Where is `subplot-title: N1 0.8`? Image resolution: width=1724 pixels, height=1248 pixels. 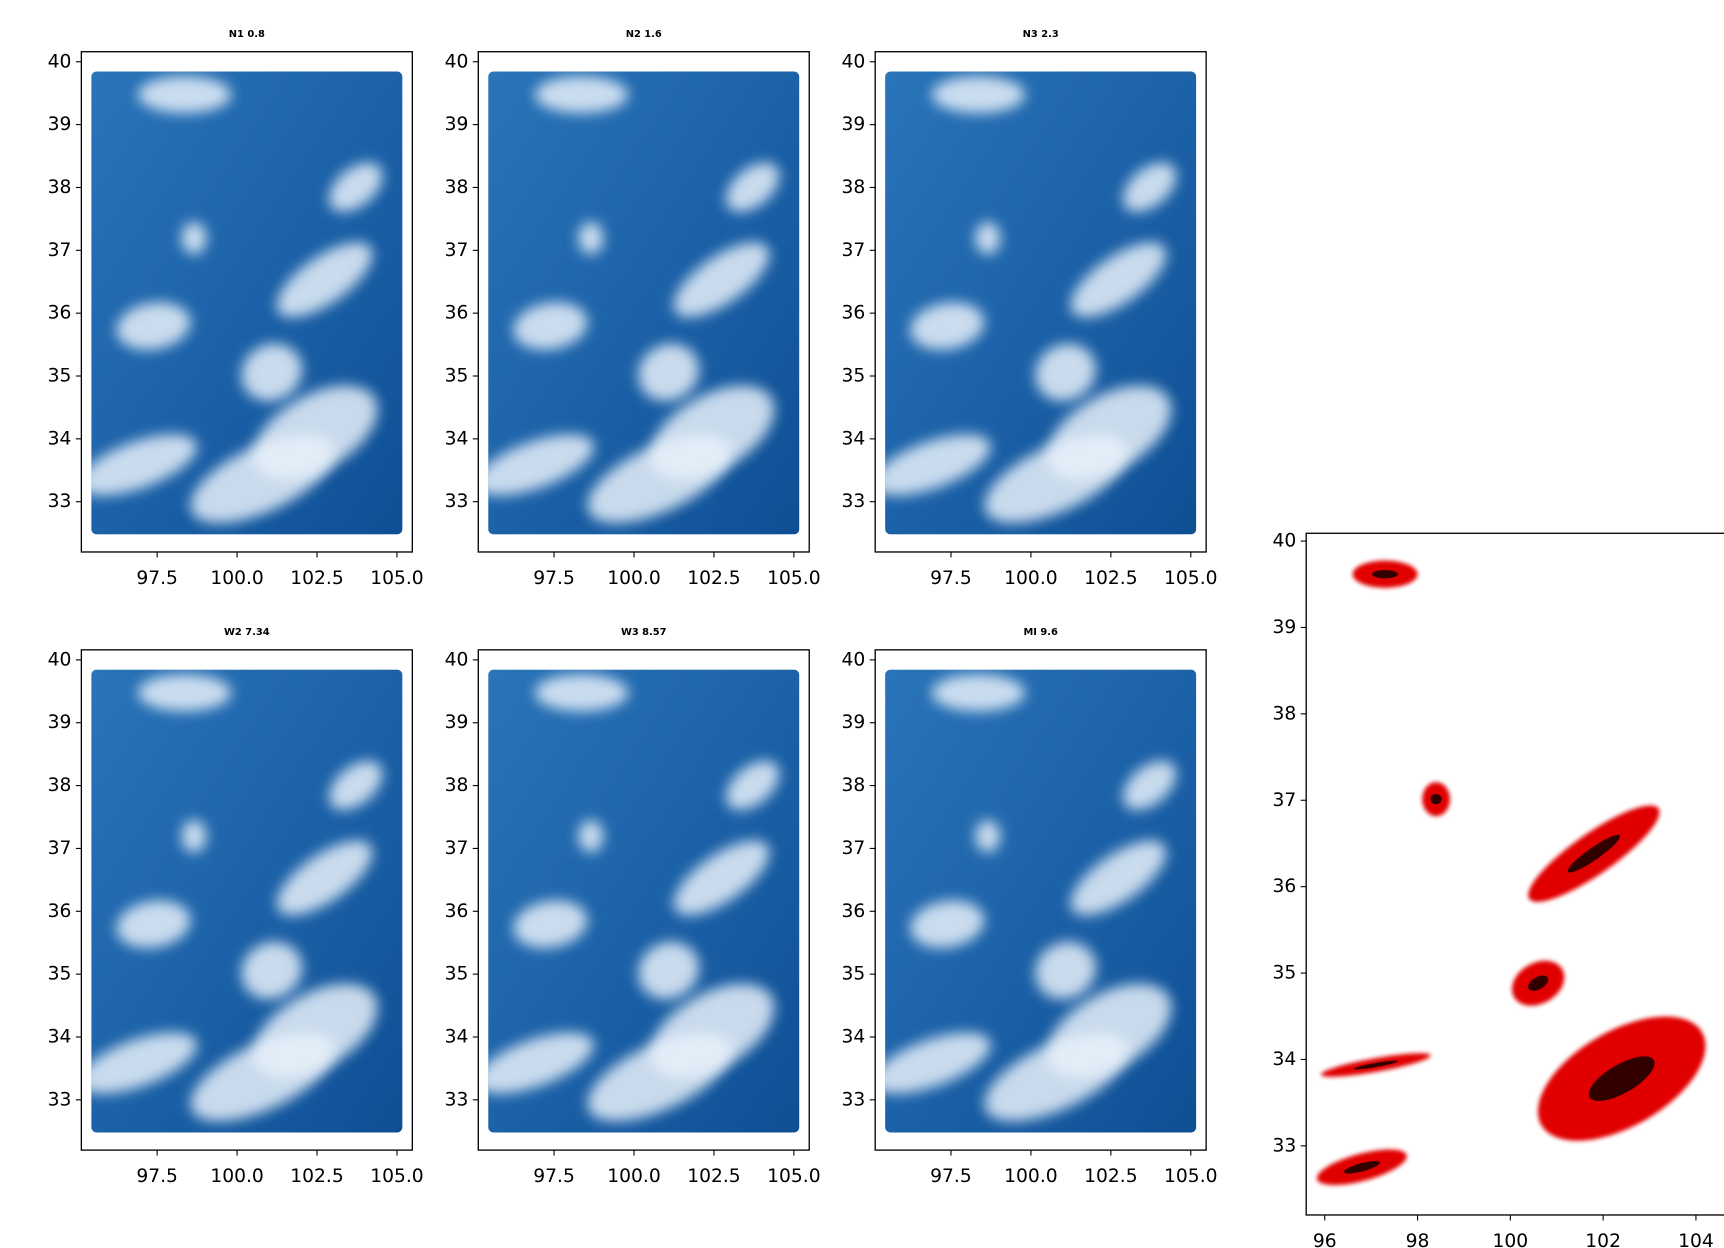
subplot-title: N1 0.8 is located at coordinates (247, 34).